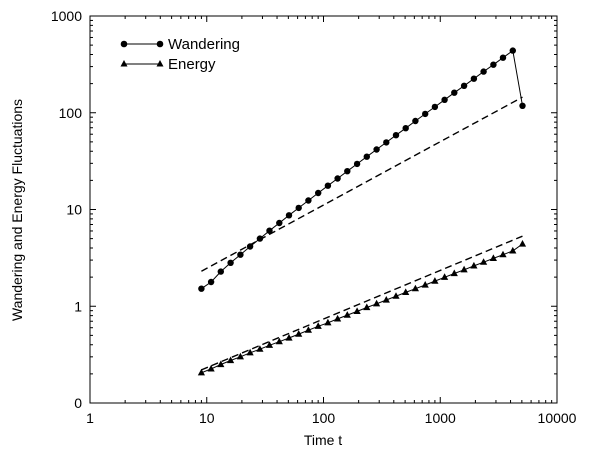  What do you see at coordinates (74, 210) in the screenshot?
I see `y-tick-label: 10` at bounding box center [74, 210].